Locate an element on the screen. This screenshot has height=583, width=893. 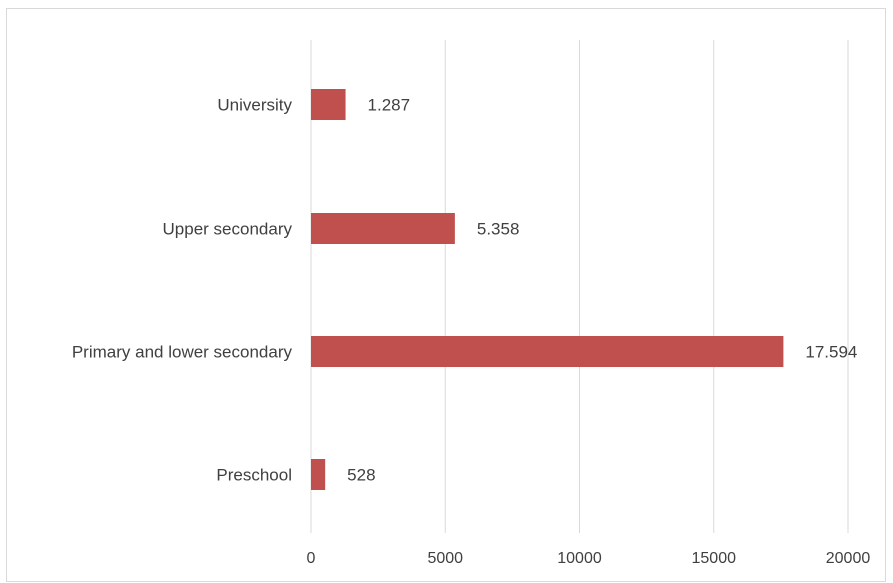
data-label: 1.287 is located at coordinates (389, 105).